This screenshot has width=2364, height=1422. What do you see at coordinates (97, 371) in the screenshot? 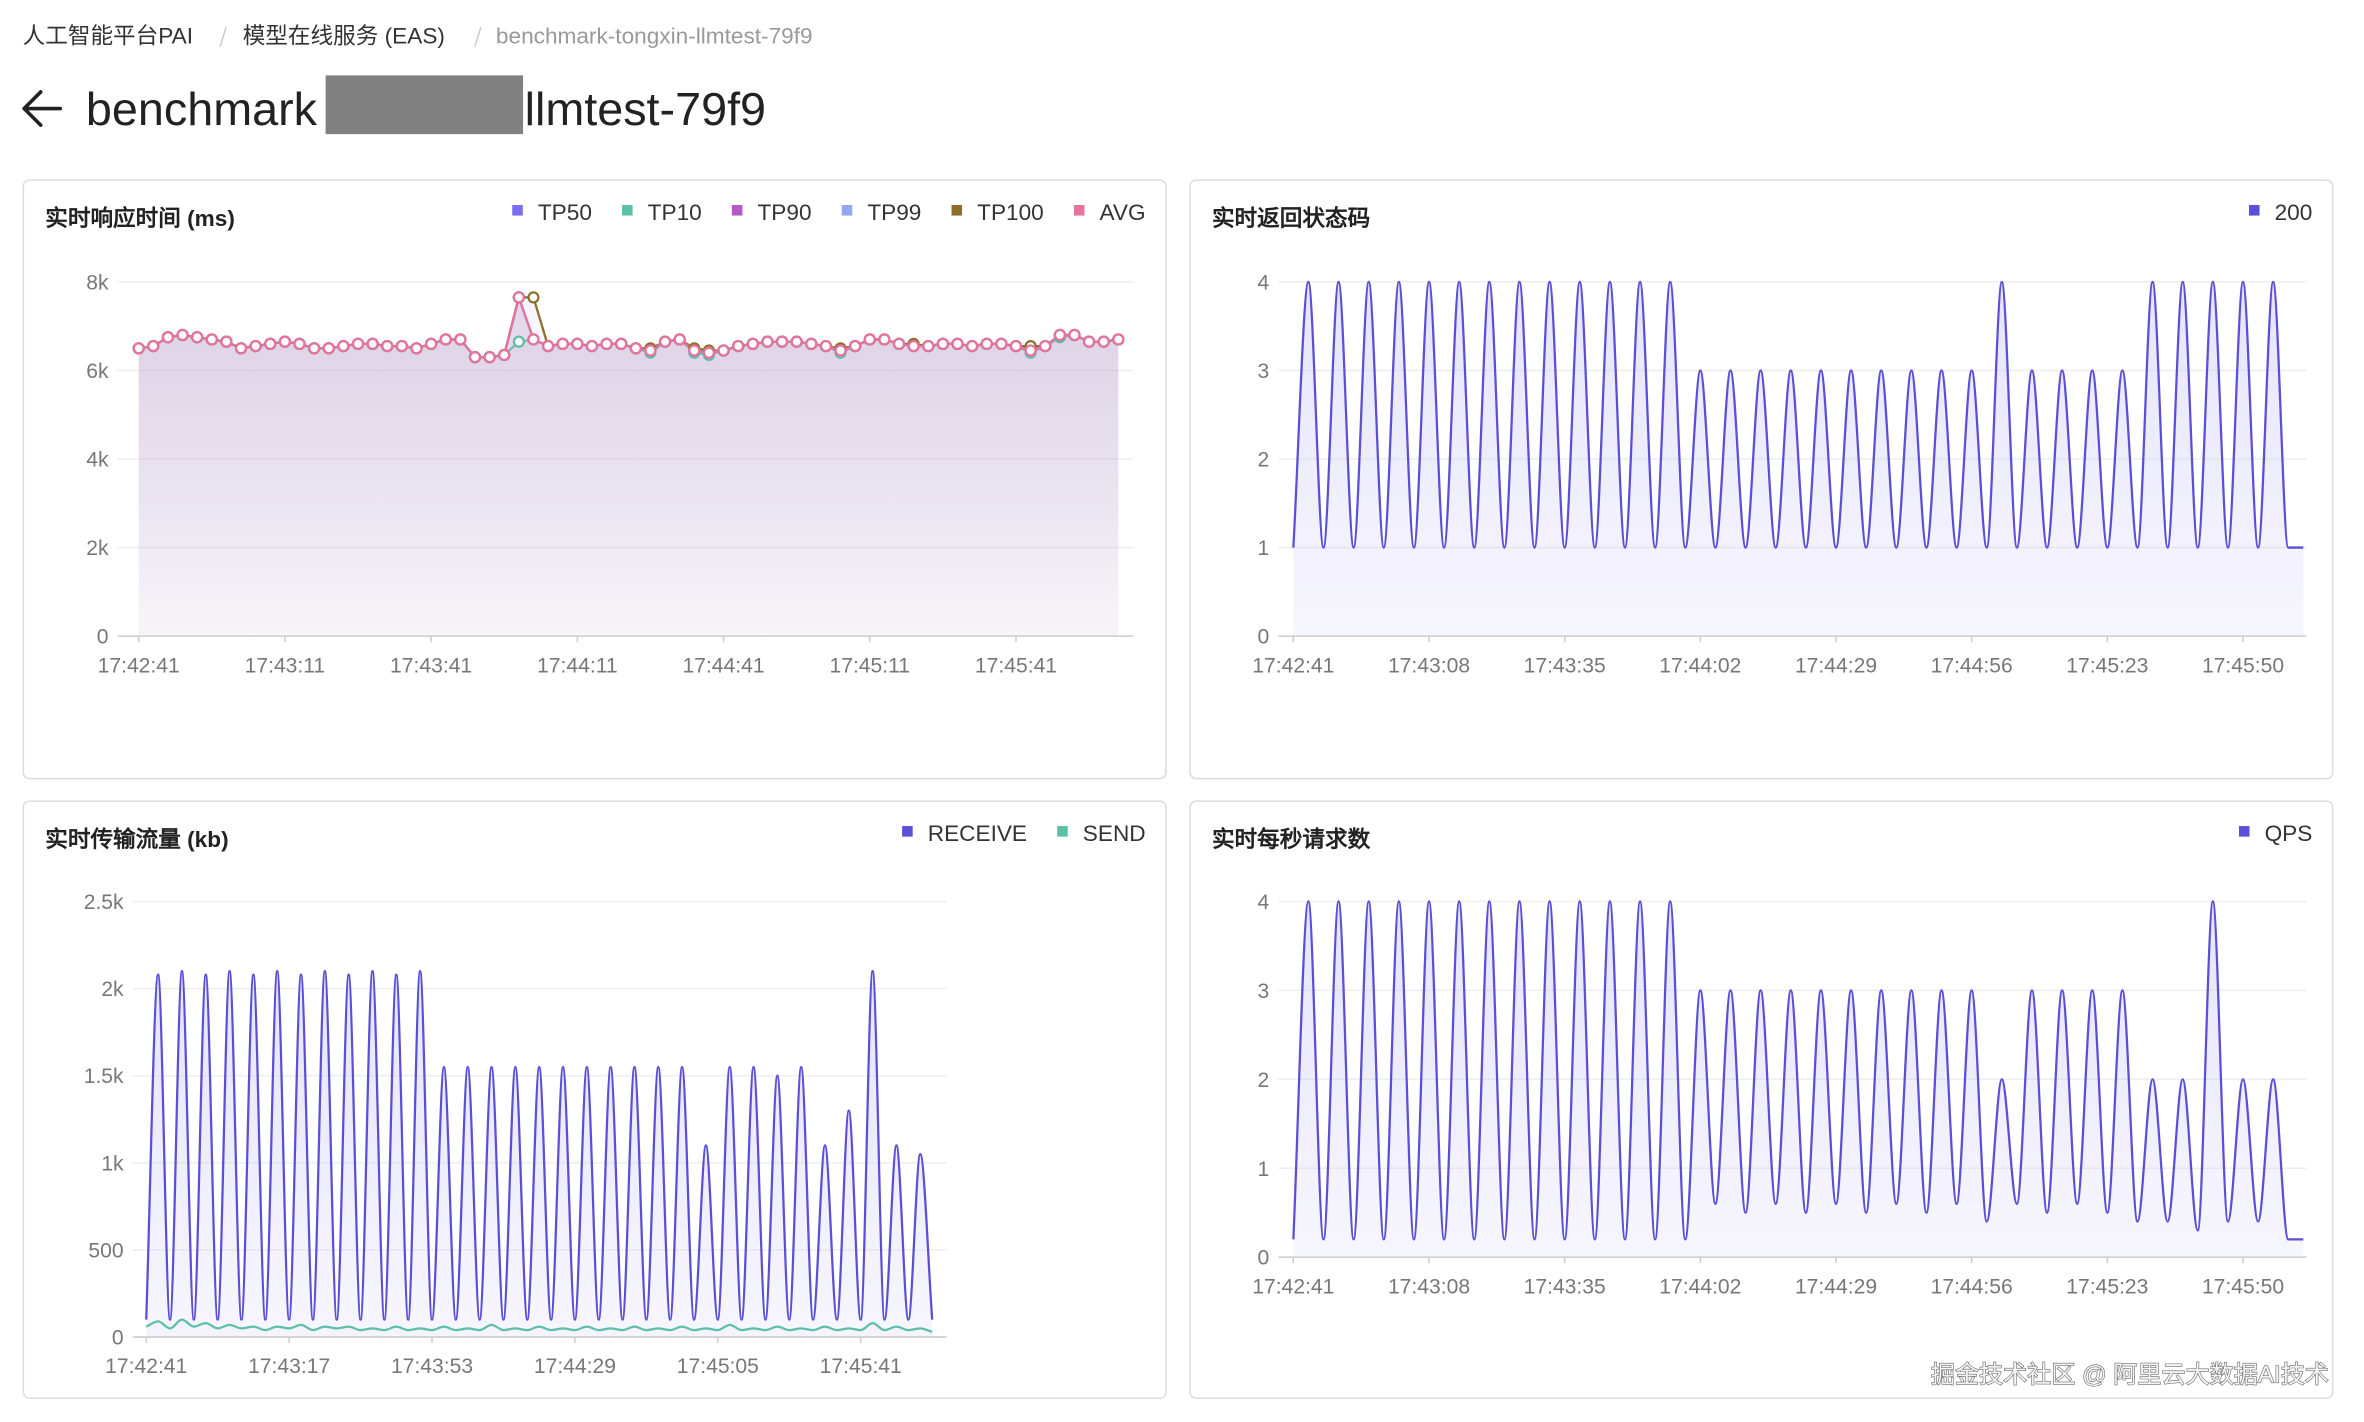
I see `y-tick-label: 6k` at bounding box center [97, 371].